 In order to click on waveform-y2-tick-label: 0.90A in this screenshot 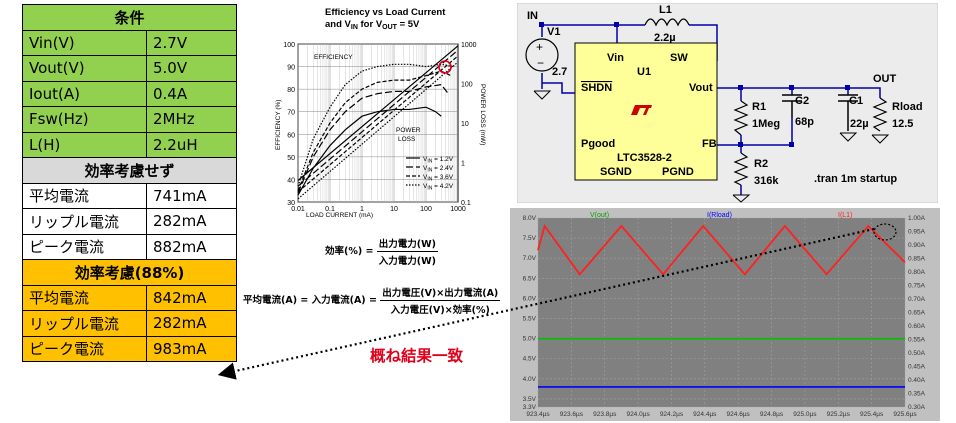, I will do `click(917, 245)`.